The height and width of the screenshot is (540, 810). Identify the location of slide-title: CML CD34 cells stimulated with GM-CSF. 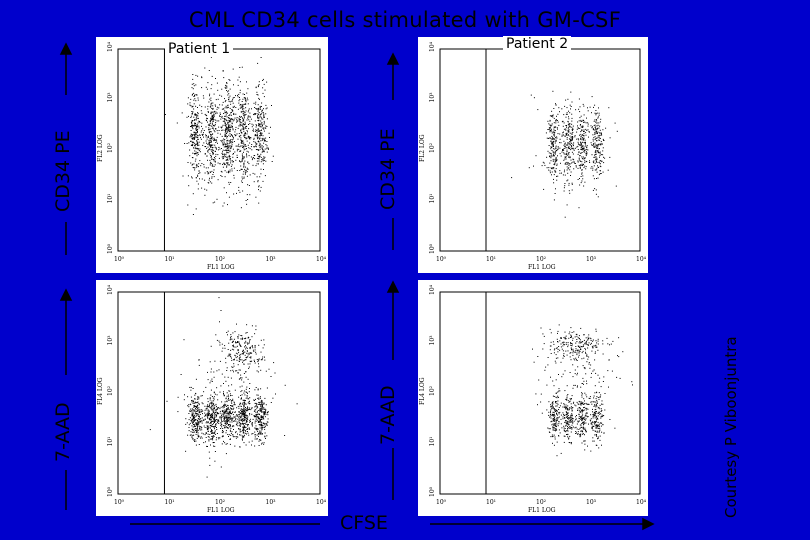
(405, 20).